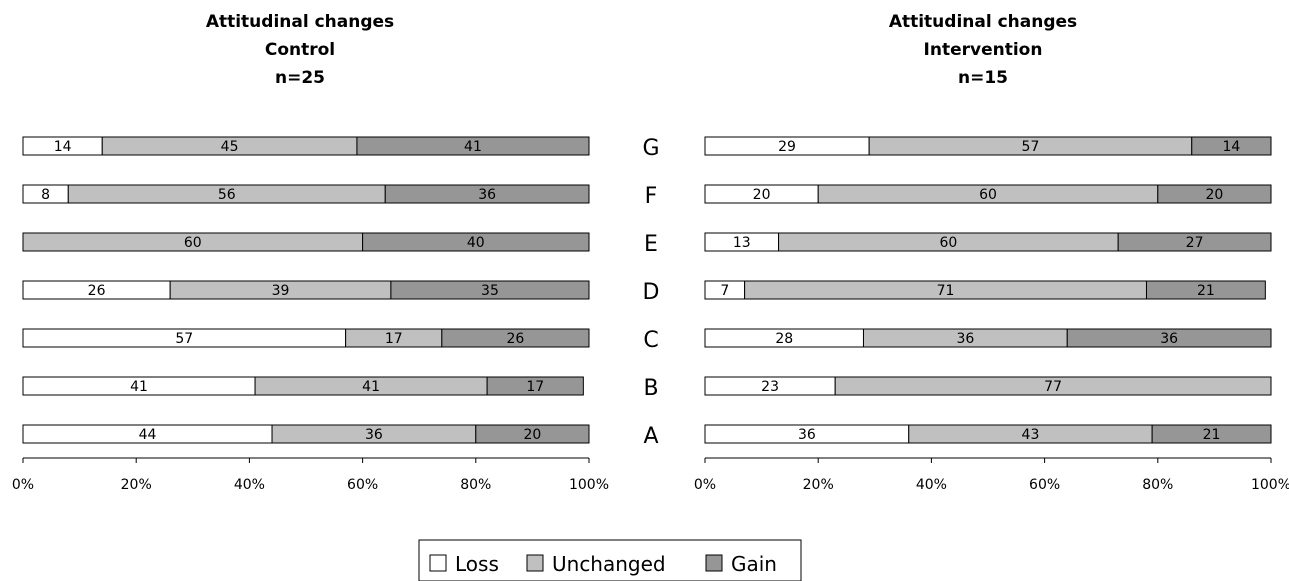 This screenshot has height=581, width=1289. What do you see at coordinates (63, 147) in the screenshot?
I see `left-label-g-loss: 14` at bounding box center [63, 147].